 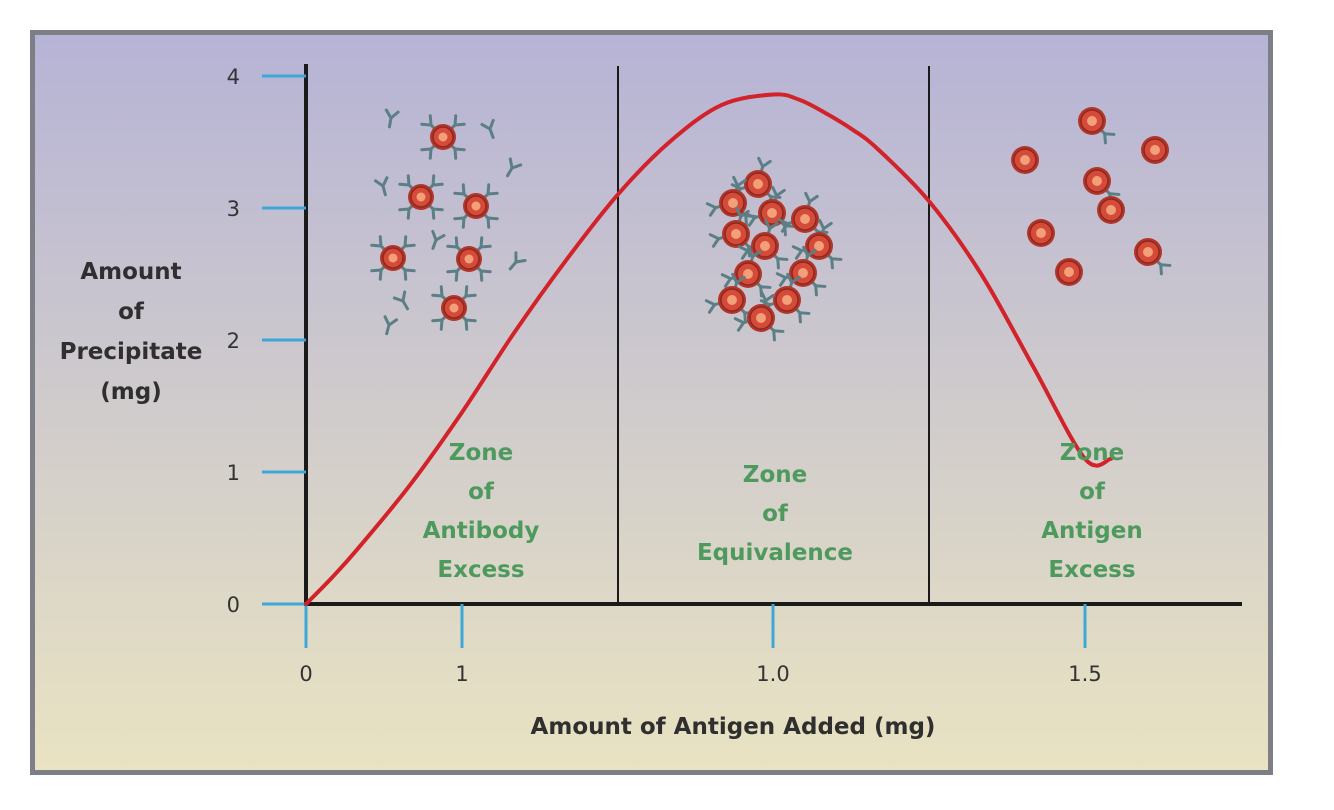 I want to click on y-axis-title-line-1: Amount, so click(x=130, y=272).